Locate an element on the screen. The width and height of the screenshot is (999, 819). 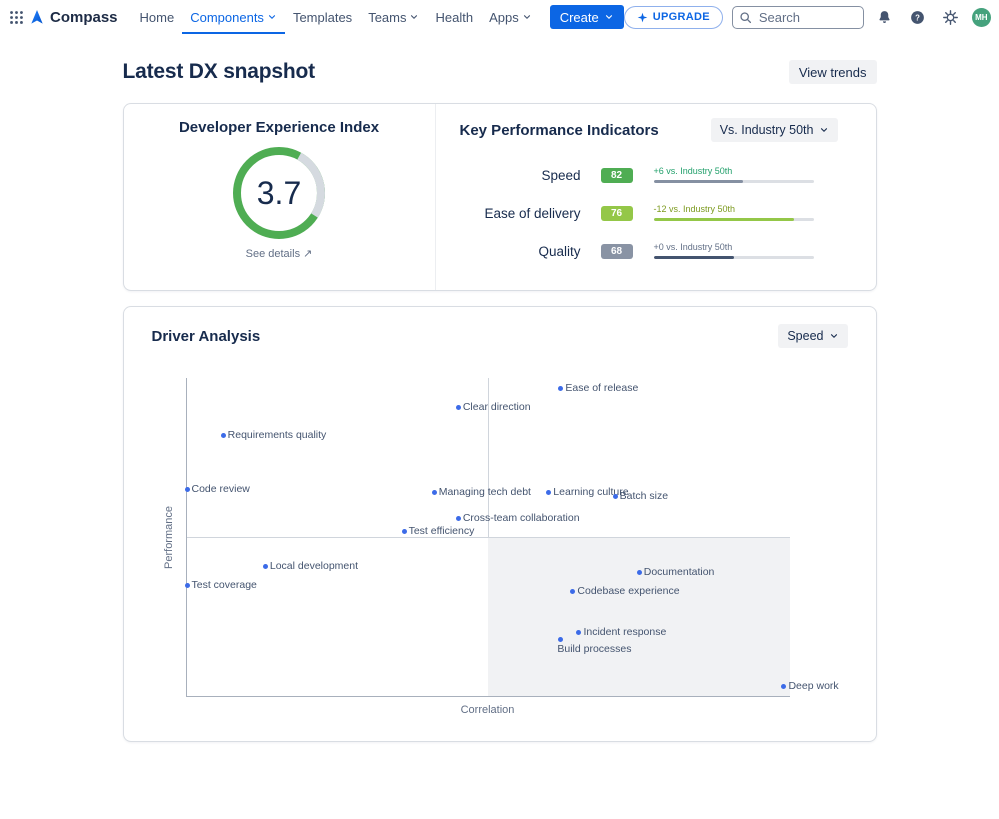
kpi-row-quality: Quality 68 +0 vs. Industry 50th is located at coordinates (649, 250).